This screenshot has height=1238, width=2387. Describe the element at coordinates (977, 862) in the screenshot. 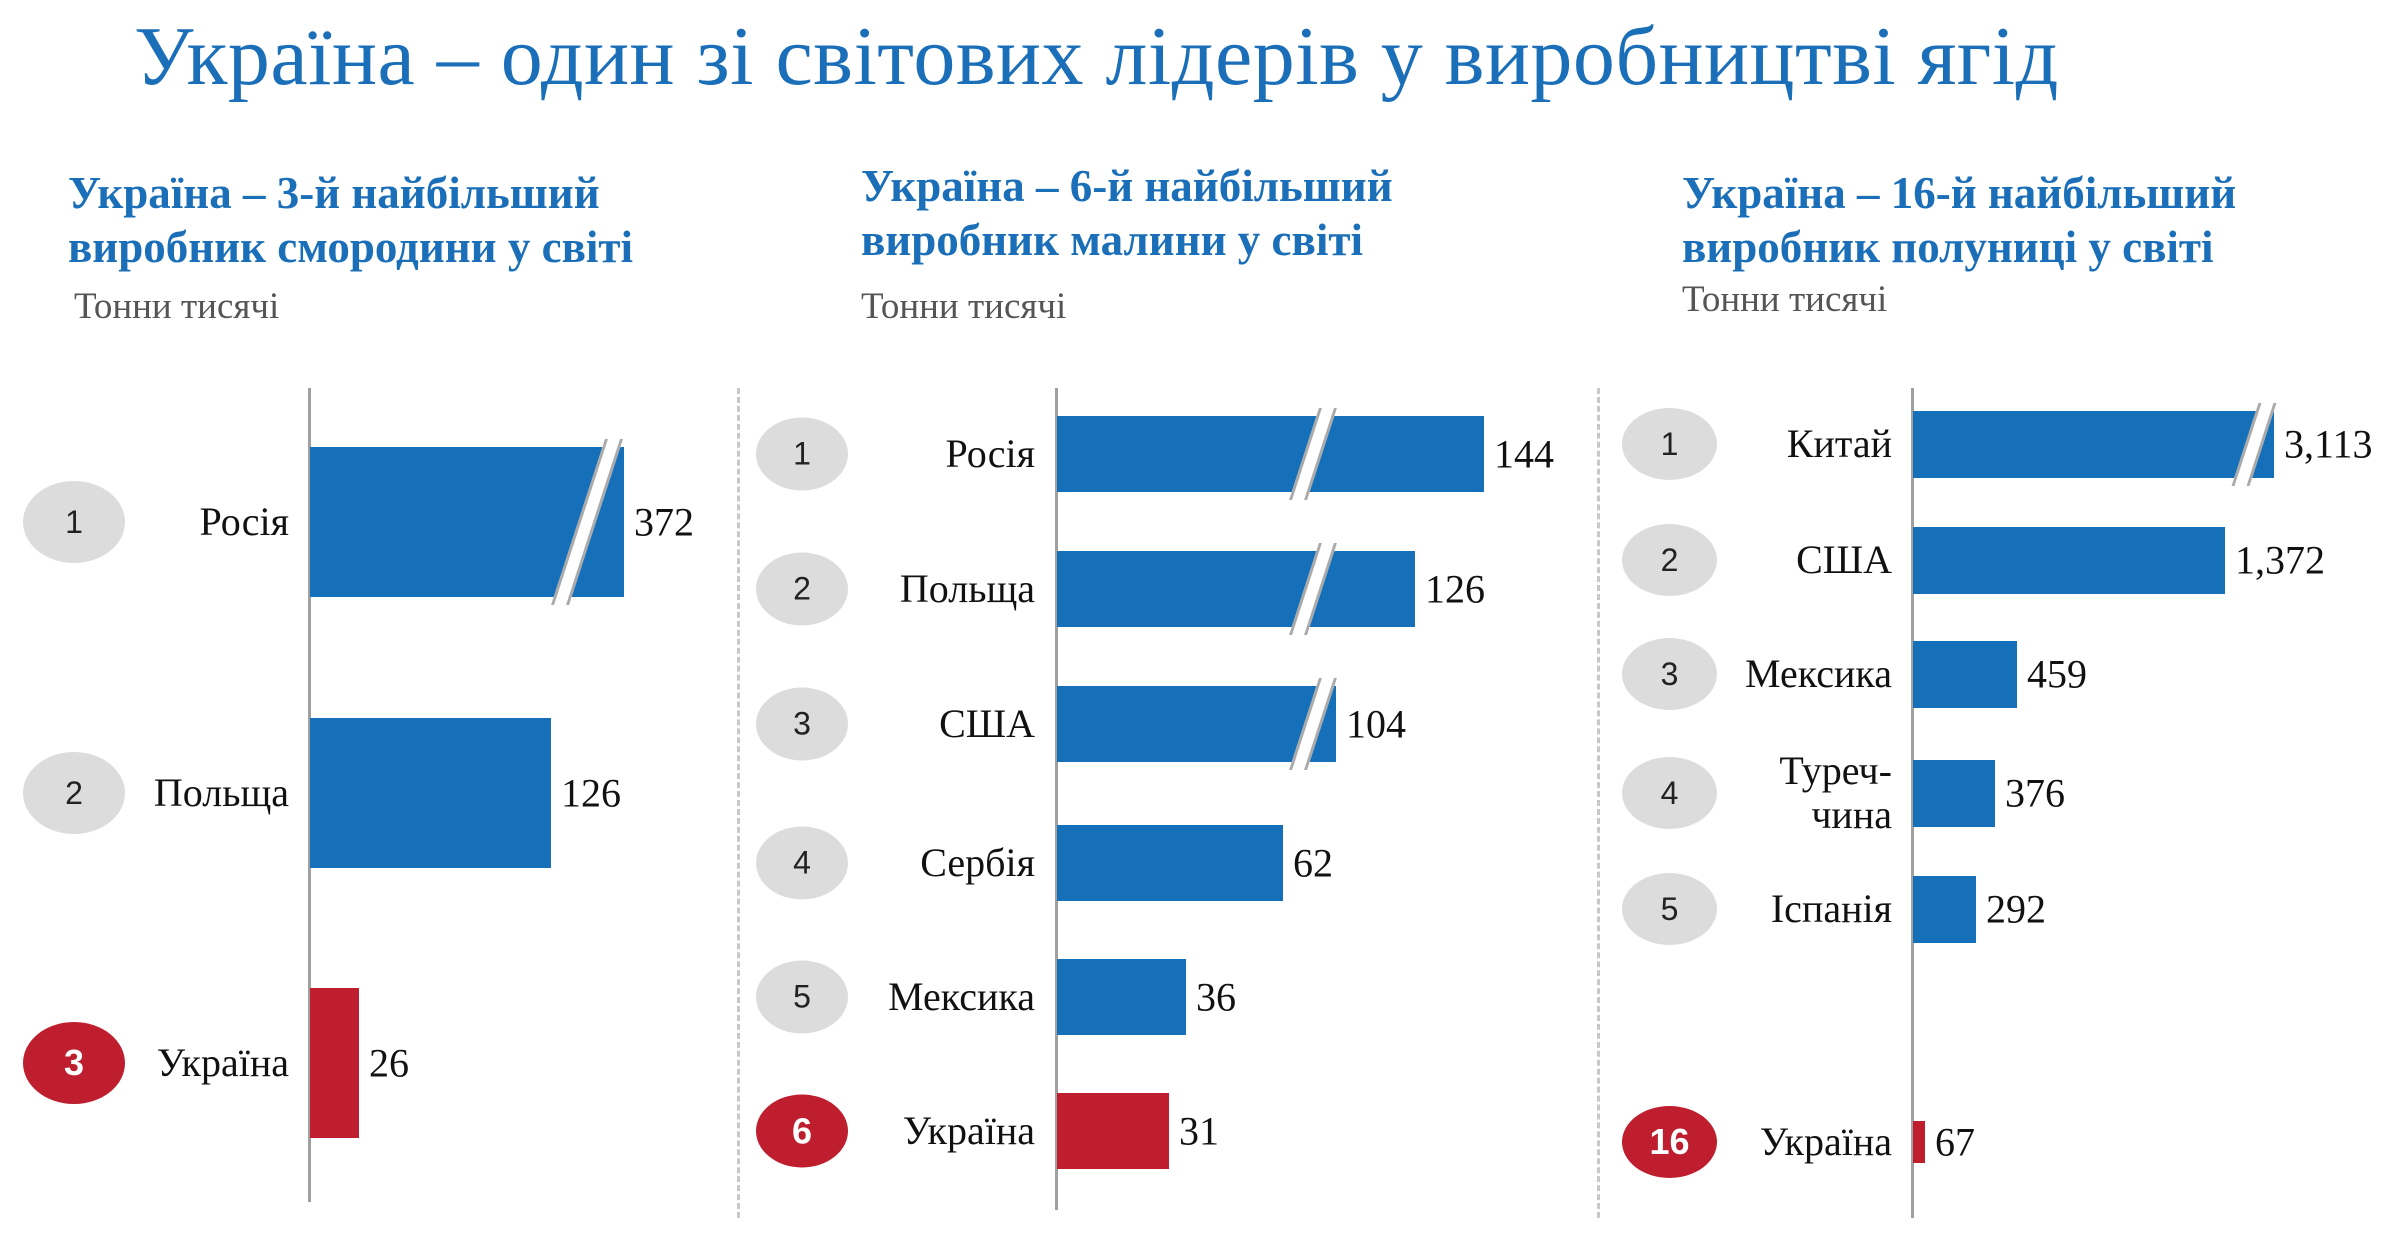

I see `country-label: Сербія` at that location.